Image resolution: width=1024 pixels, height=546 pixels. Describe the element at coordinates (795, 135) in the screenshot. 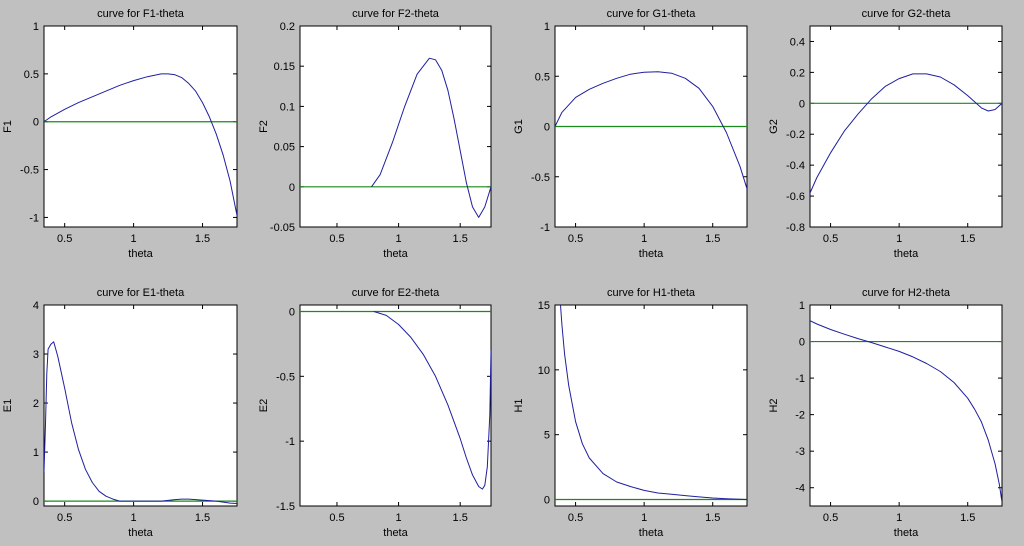

I see `y-tick-label: -0.2` at that location.